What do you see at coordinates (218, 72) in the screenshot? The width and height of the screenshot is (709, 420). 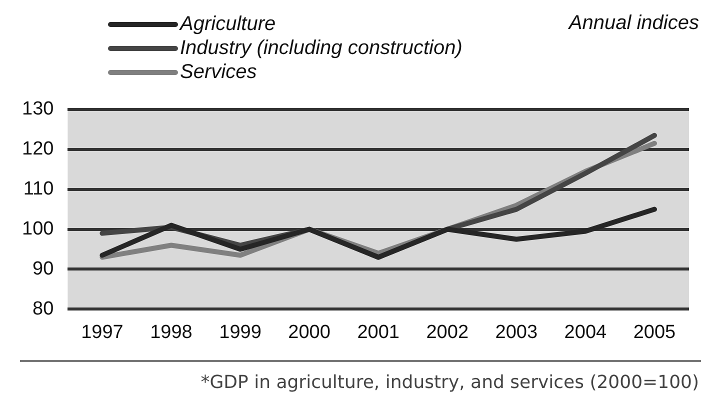 I see `legend-label: Services` at bounding box center [218, 72].